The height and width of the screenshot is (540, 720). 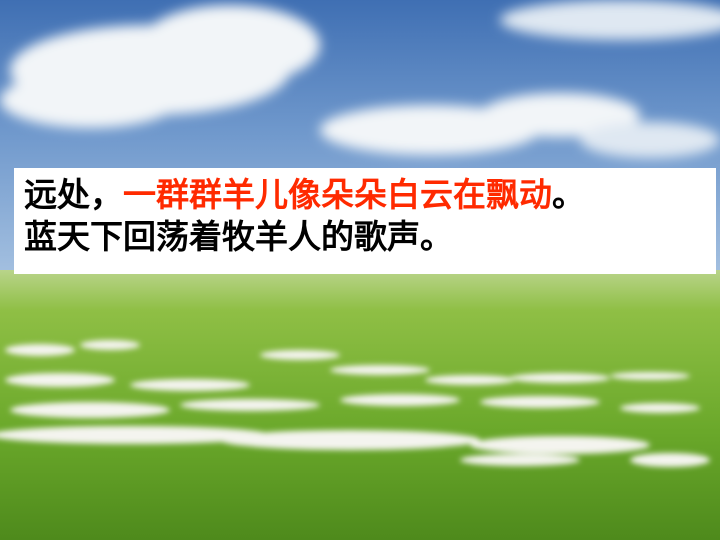 What do you see at coordinates (568, 194) in the screenshot?
I see `caption-line-1-end: 。` at bounding box center [568, 194].